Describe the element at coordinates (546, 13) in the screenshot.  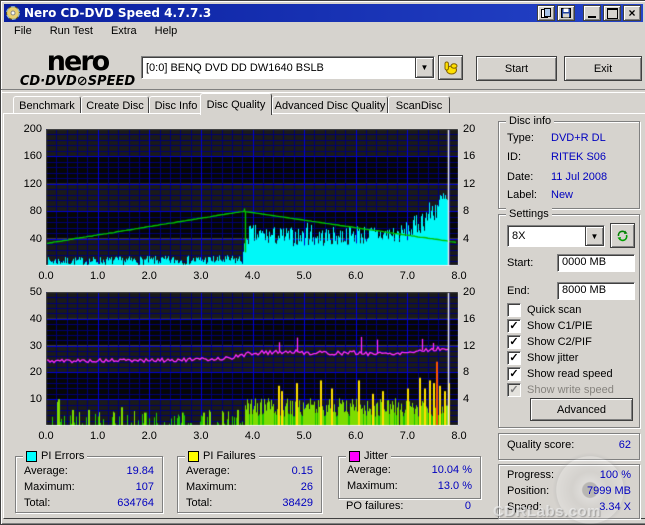
I see `report-button` at that location.